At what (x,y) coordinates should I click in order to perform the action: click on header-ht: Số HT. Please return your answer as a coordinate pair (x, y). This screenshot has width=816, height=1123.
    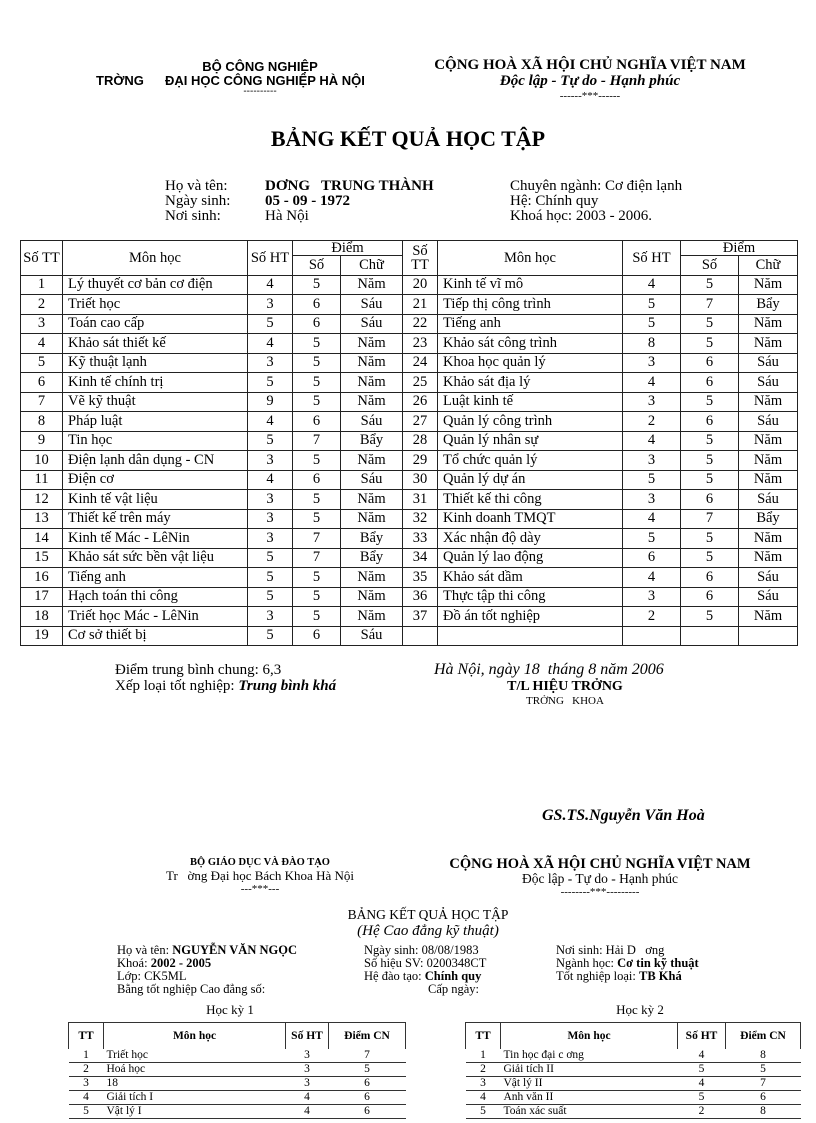
    Looking at the image, I should click on (651, 258).